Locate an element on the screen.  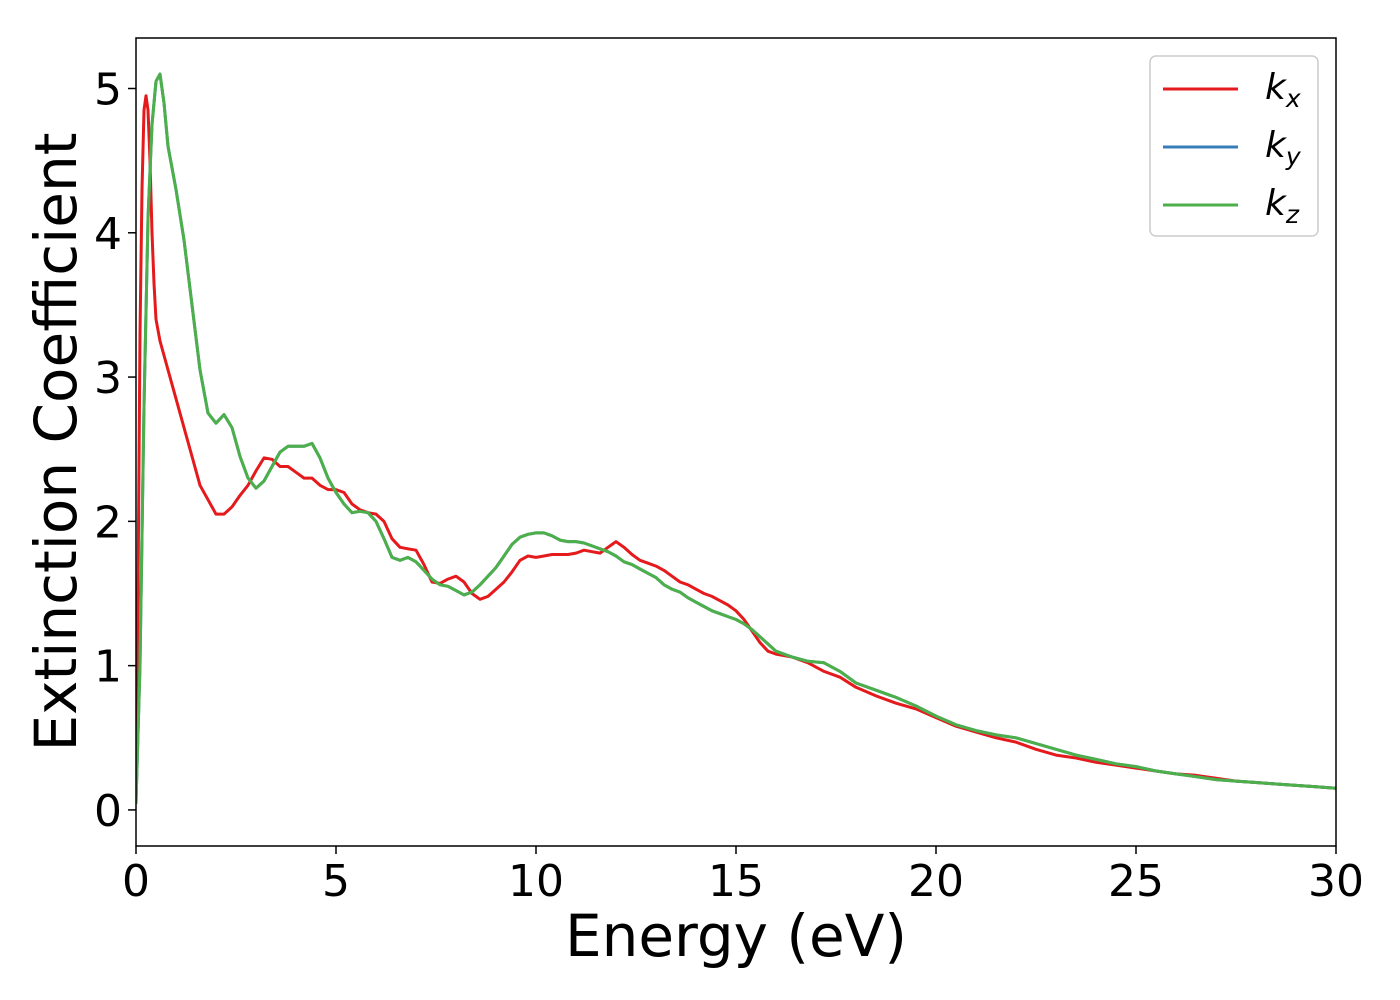
x-tick-label: 25 is located at coordinates (1136, 881).